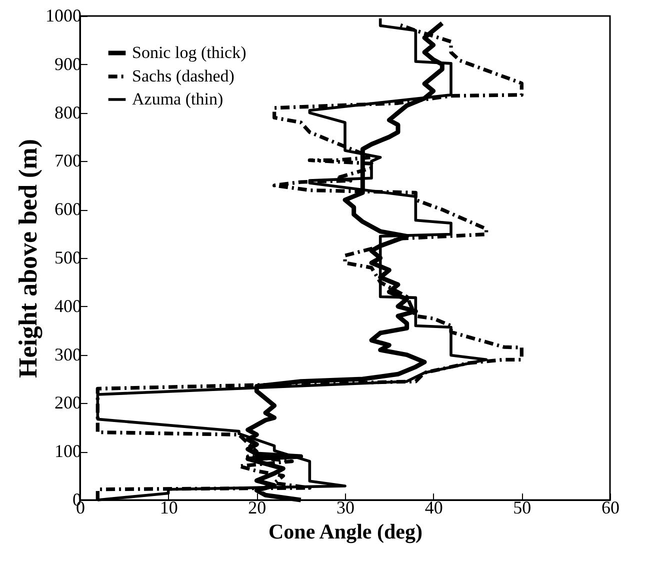 This screenshot has height=571, width=645. Describe the element at coordinates (183, 76) in the screenshot. I see `legend-label: Sachs (dashed)` at that location.